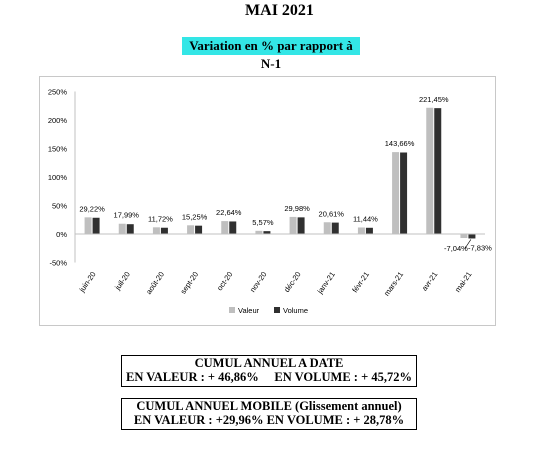  What do you see at coordinates (58, 120) in the screenshot?
I see `y-tick-label: 200%` at bounding box center [58, 120].